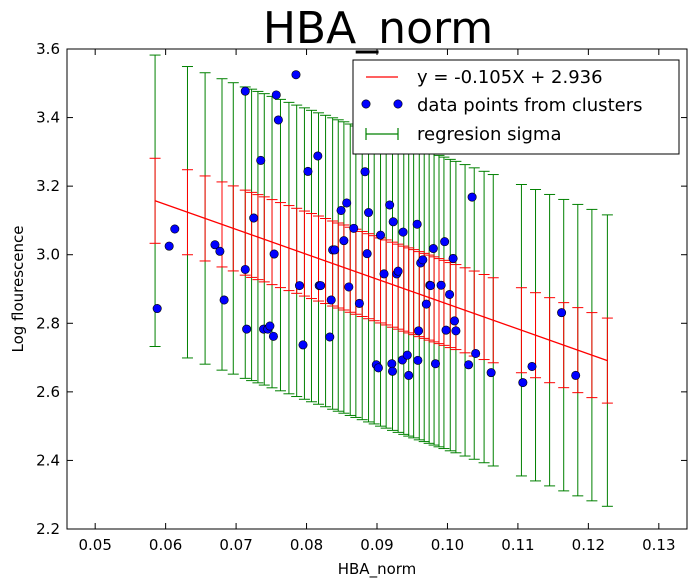 The image size is (697, 588). I want to click on x-tick-label: 0.09, so click(376, 545).